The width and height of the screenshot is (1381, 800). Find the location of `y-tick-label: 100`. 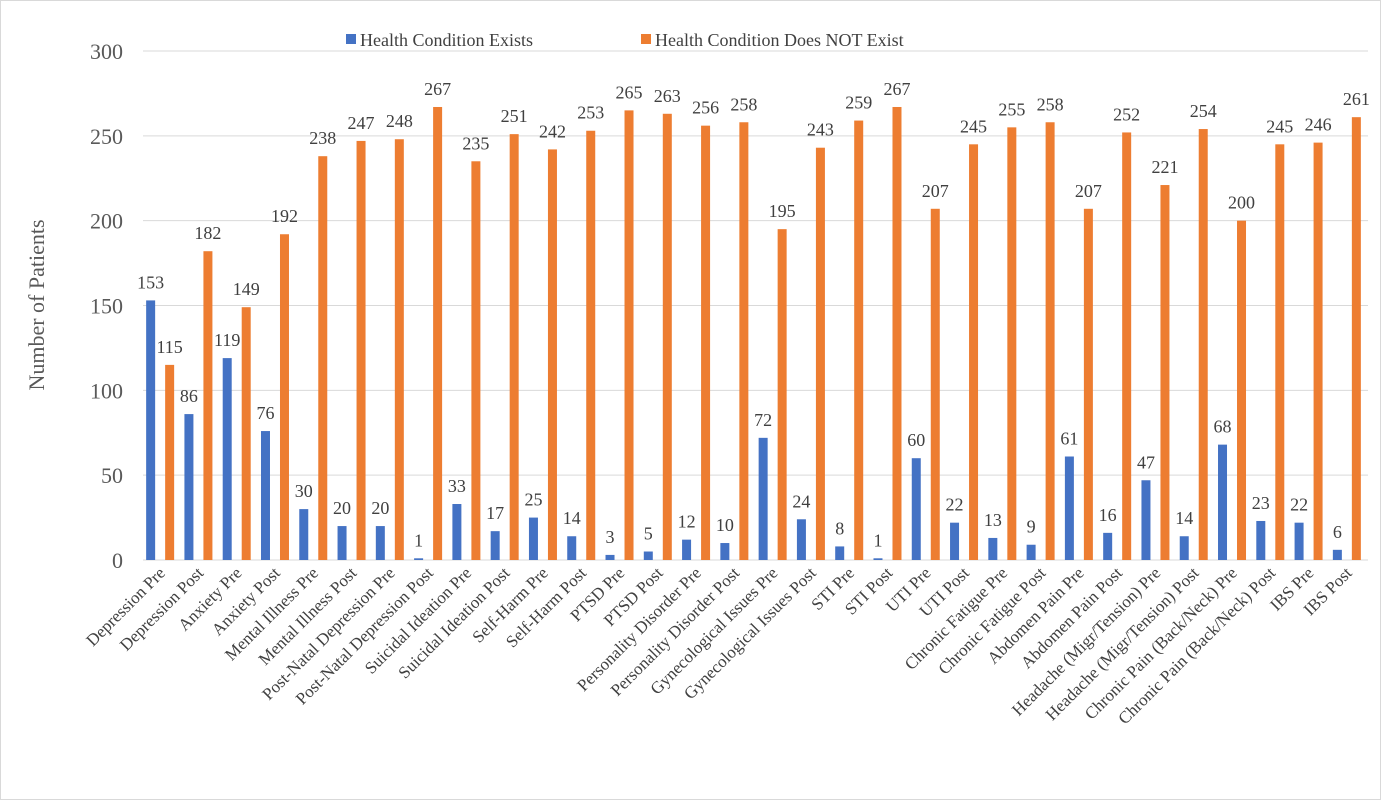

y-tick-label: 100 is located at coordinates (106, 390).